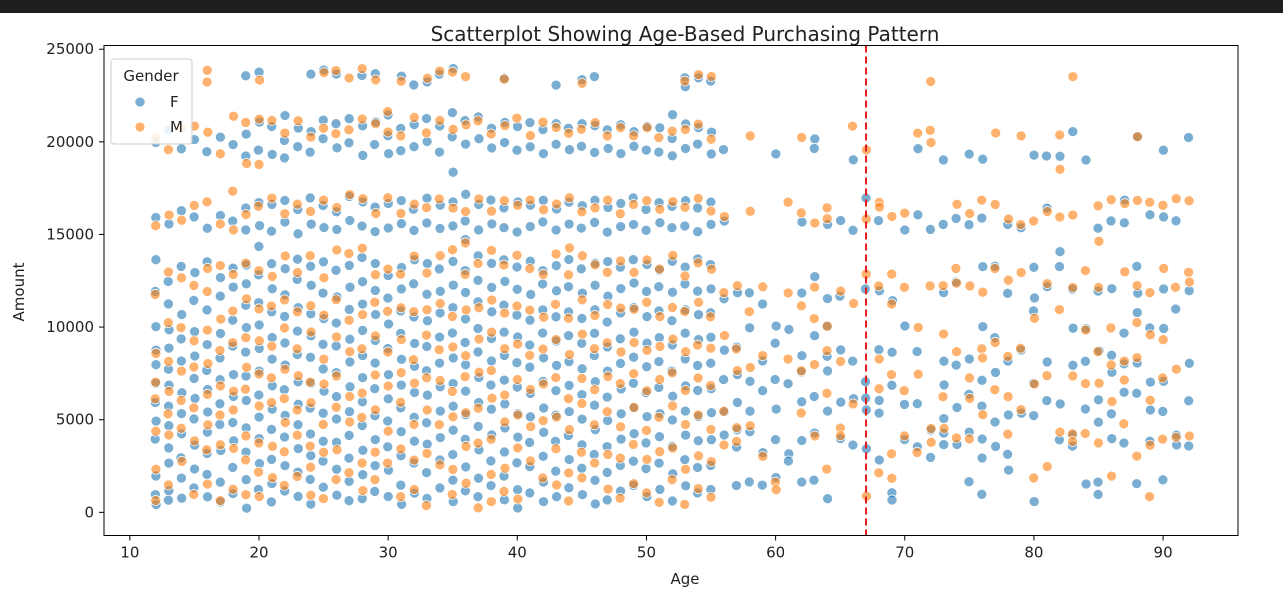 The image size is (1283, 597). I want to click on y-axis-label: Amount, so click(19, 291).